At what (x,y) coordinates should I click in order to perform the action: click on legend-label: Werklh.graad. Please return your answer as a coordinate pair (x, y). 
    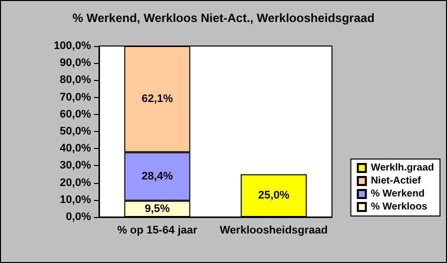
    Looking at the image, I should click on (402, 168).